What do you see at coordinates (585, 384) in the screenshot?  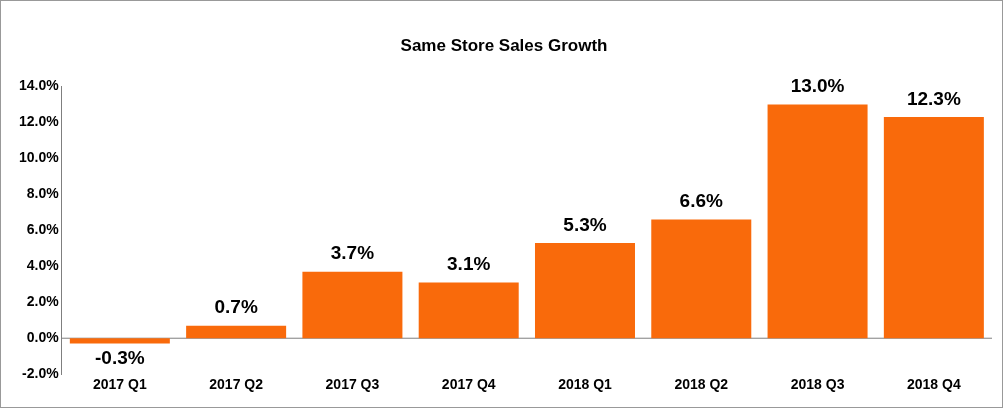 I see `x-tick-label: 2018 Q1` at bounding box center [585, 384].